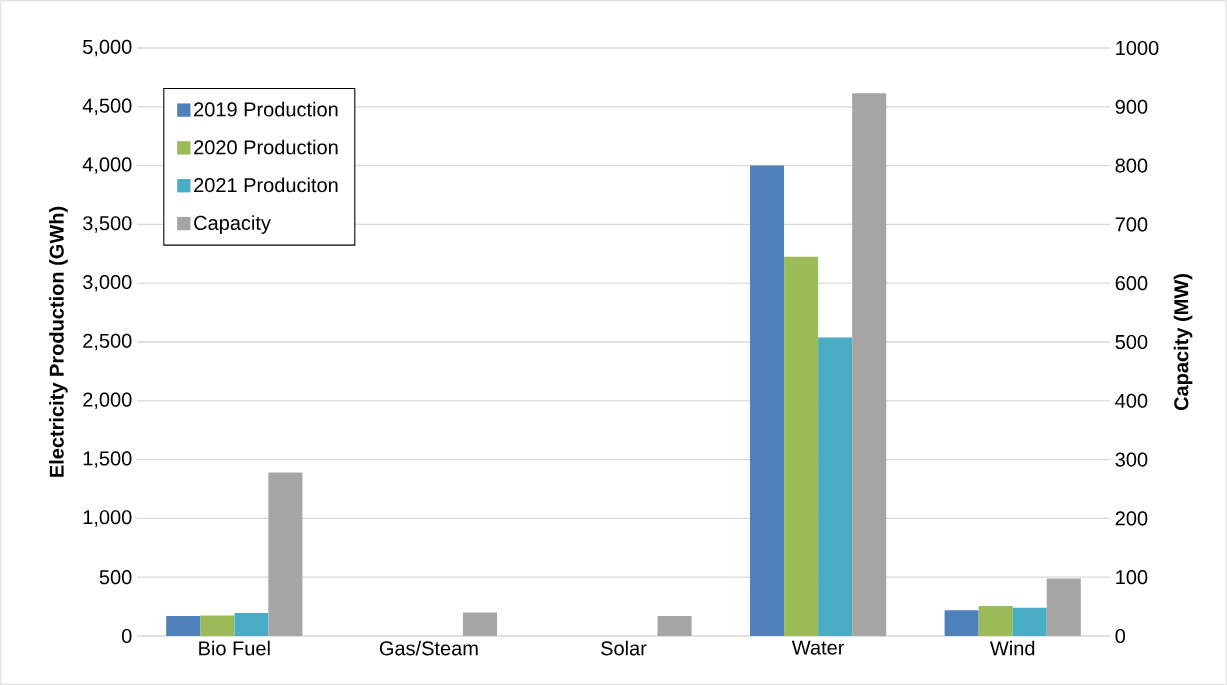 This screenshot has width=1227, height=685. I want to click on legend-label: 2021 Produciton, so click(266, 185).